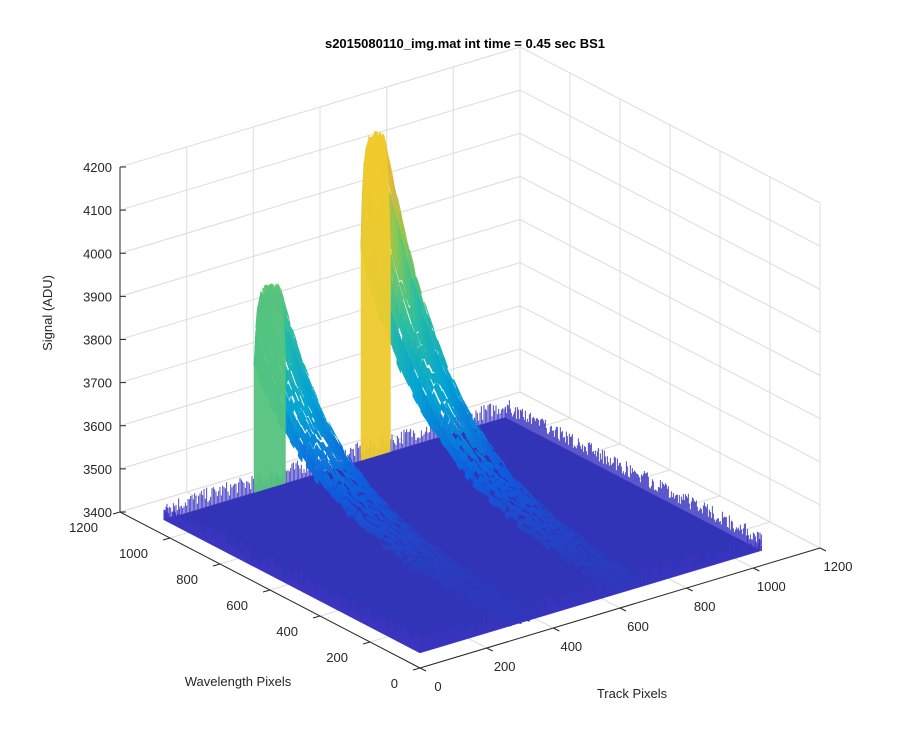 The width and height of the screenshot is (900, 750). I want to click on x-tick-label: 0, so click(437, 686).